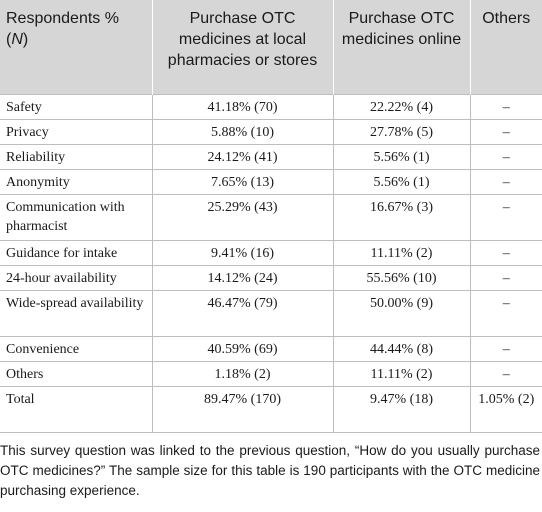  What do you see at coordinates (76, 409) in the screenshot?
I see `row-label: Total` at bounding box center [76, 409].